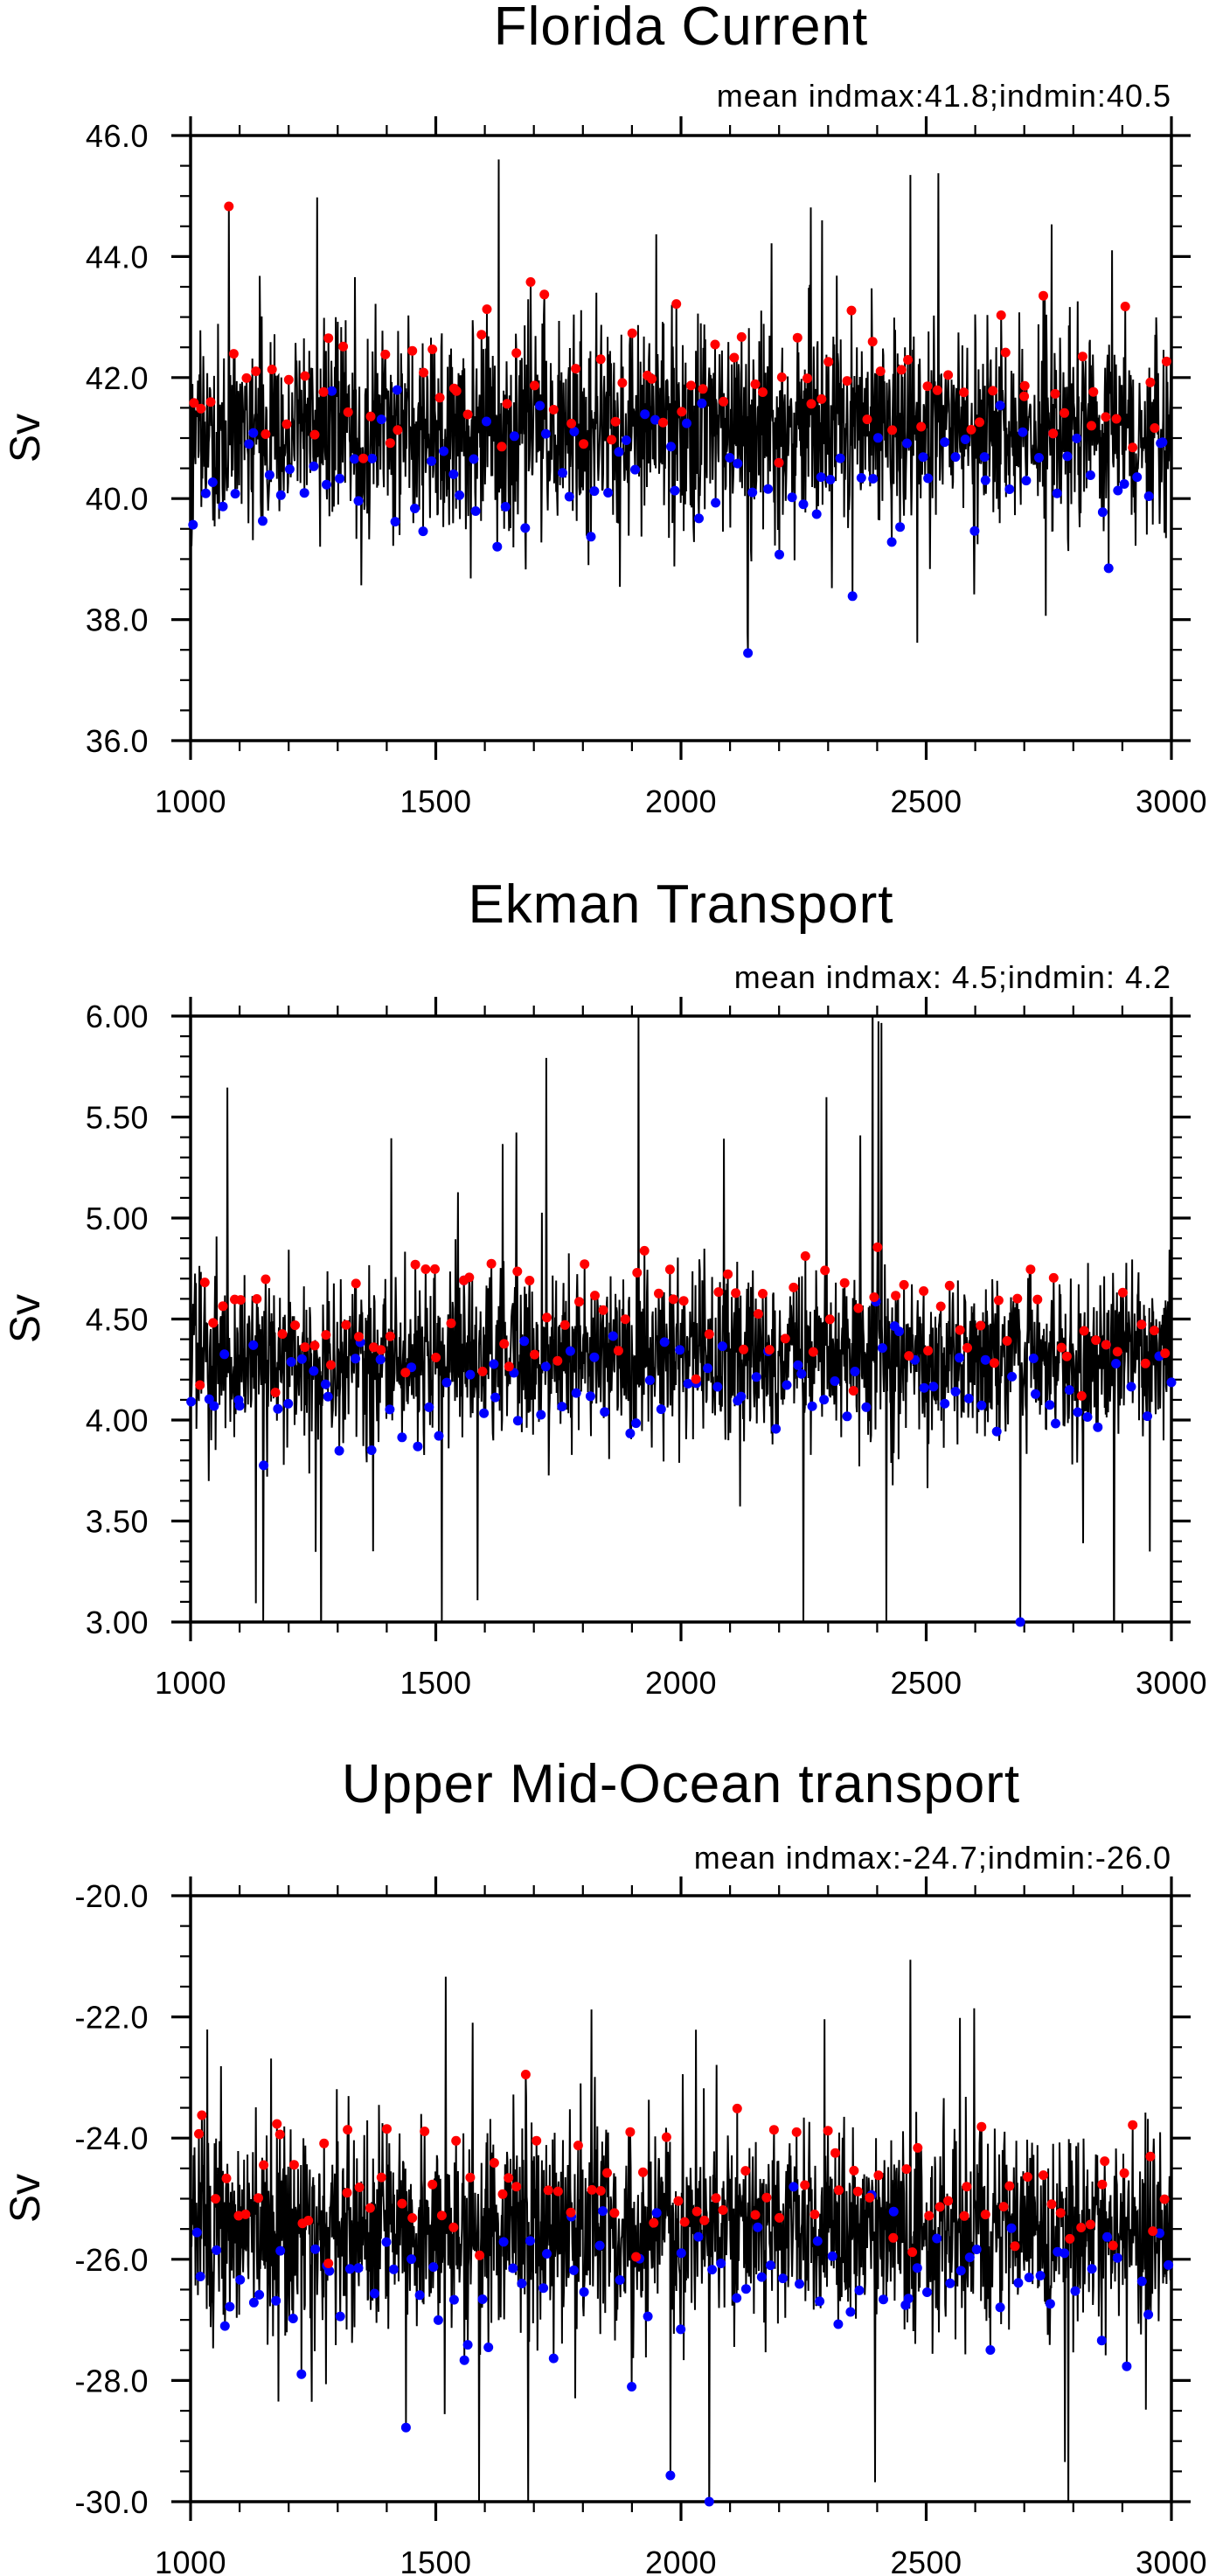  Describe the element at coordinates (1171, 1683) in the screenshot. I see `x-tick-label: 3000` at that location.